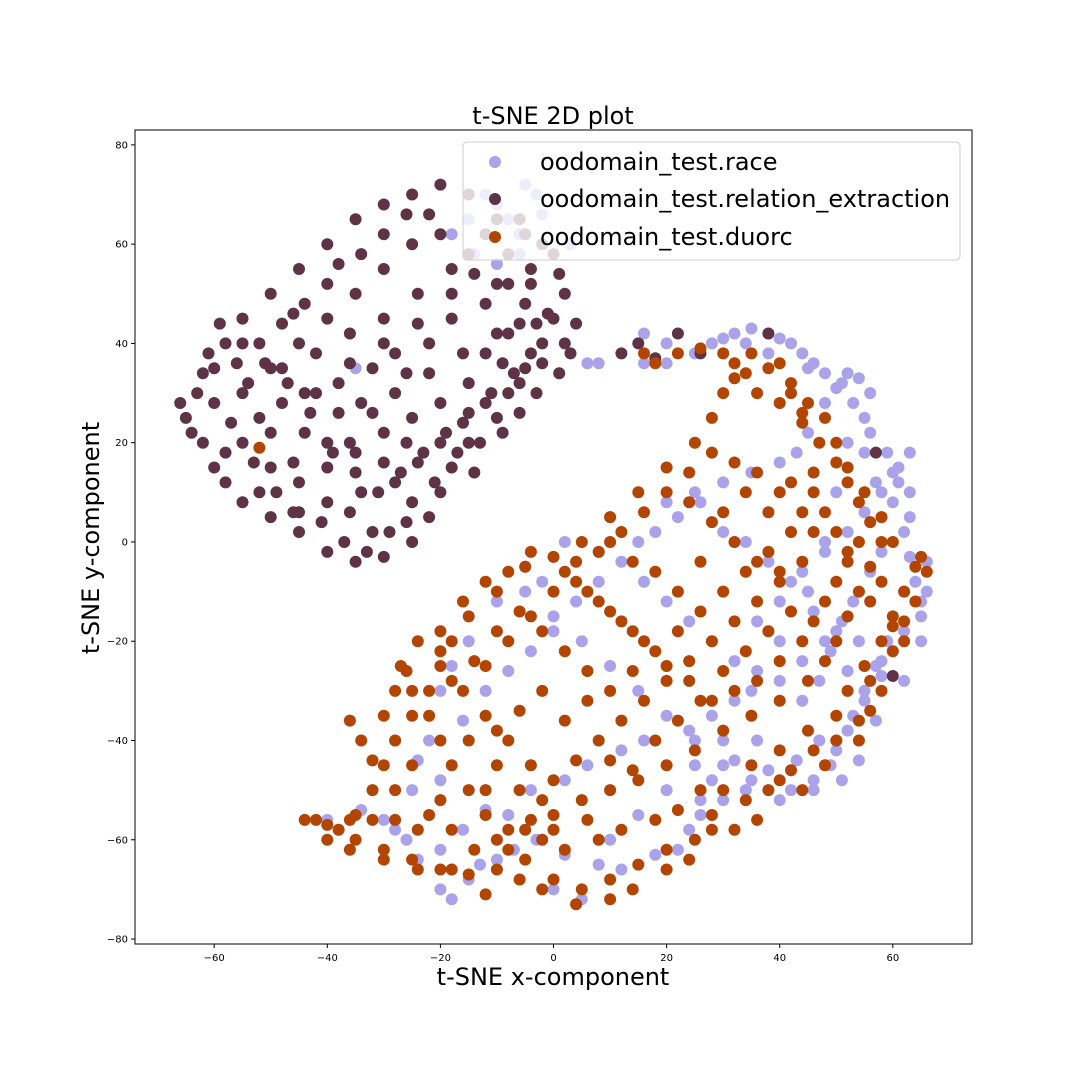 The height and width of the screenshot is (1080, 1080). Describe the element at coordinates (666, 958) in the screenshot. I see `x-tick-label: 20` at that location.